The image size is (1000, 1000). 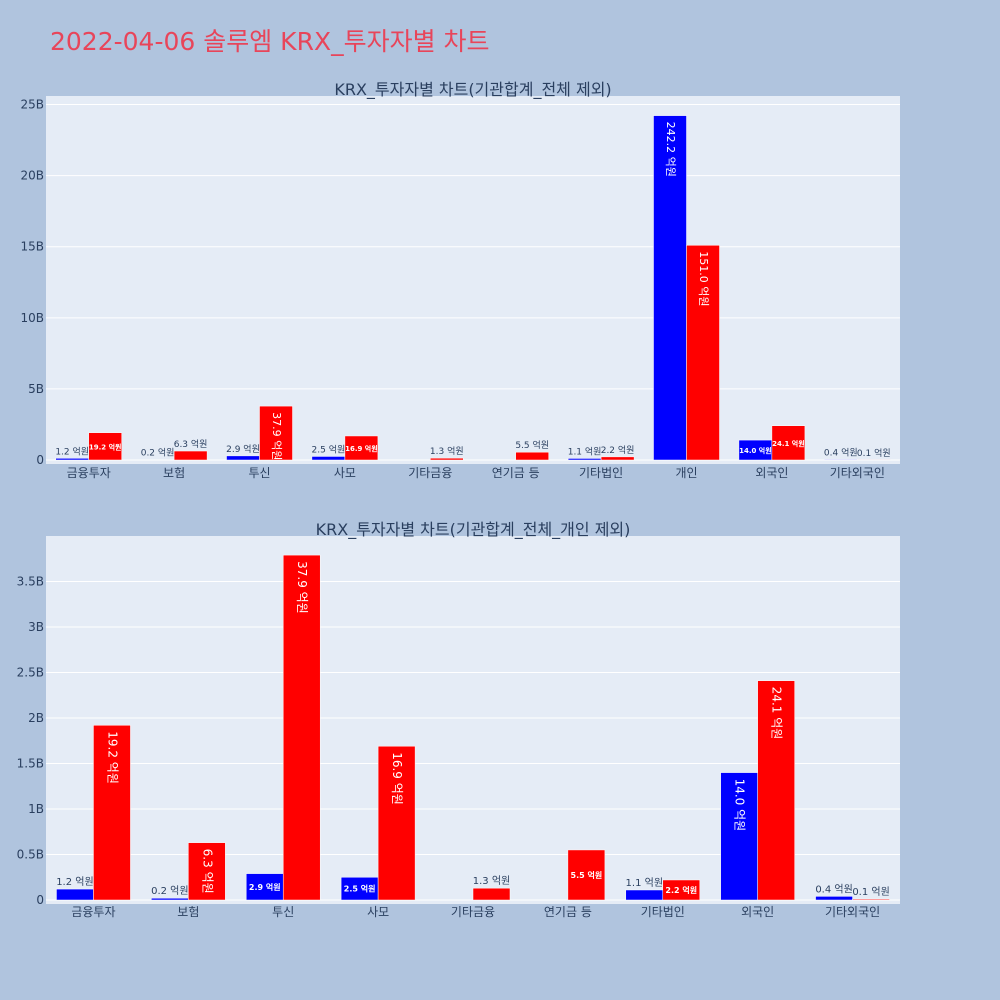 What do you see at coordinates (473, 530) in the screenshot?
I see `chart-title: KRX_투자자별 차트(기관합계_전체_개인 제외)` at bounding box center [473, 530].